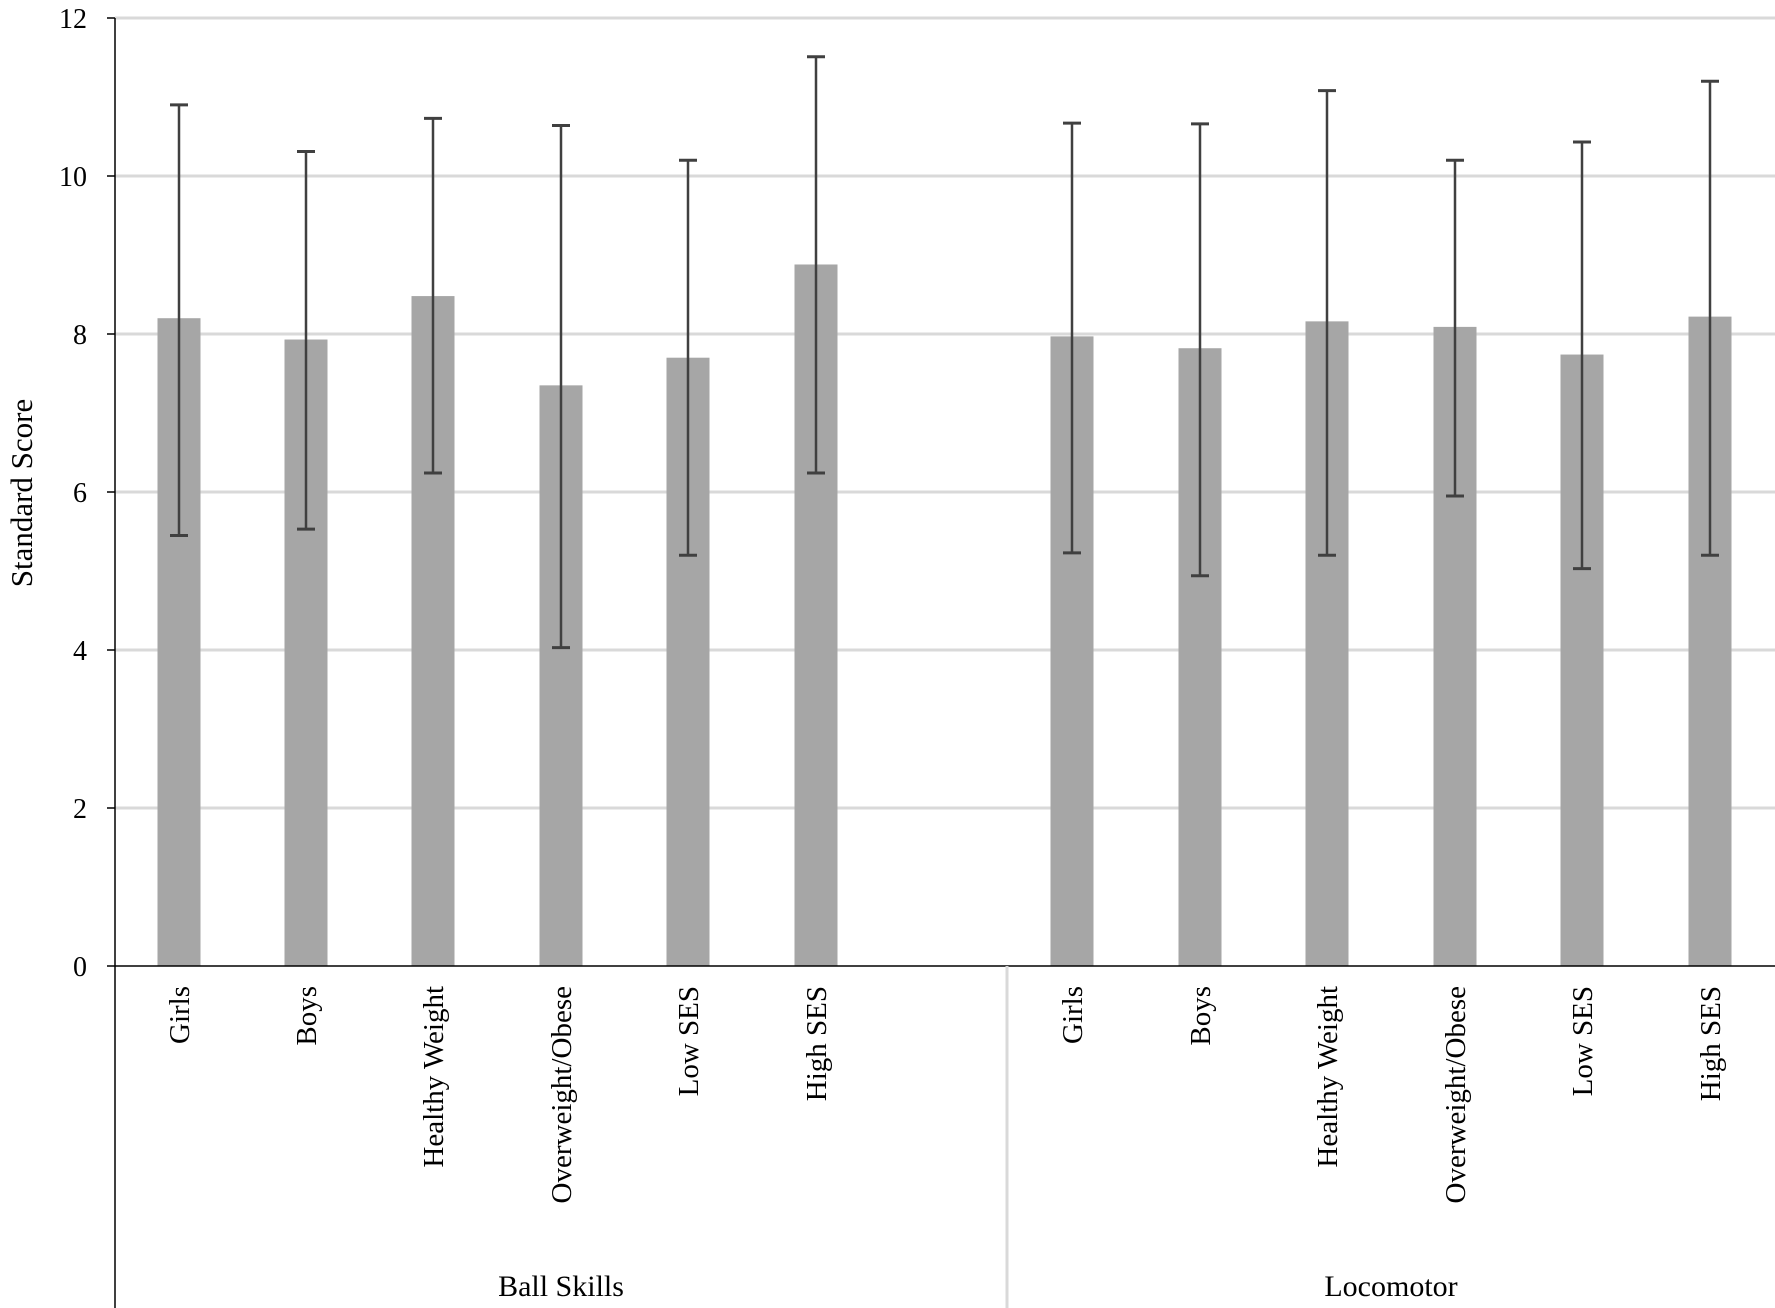 The image size is (1775, 1308). Describe the element at coordinates (80, 651) in the screenshot. I see `y-tick-label: 4` at that location.